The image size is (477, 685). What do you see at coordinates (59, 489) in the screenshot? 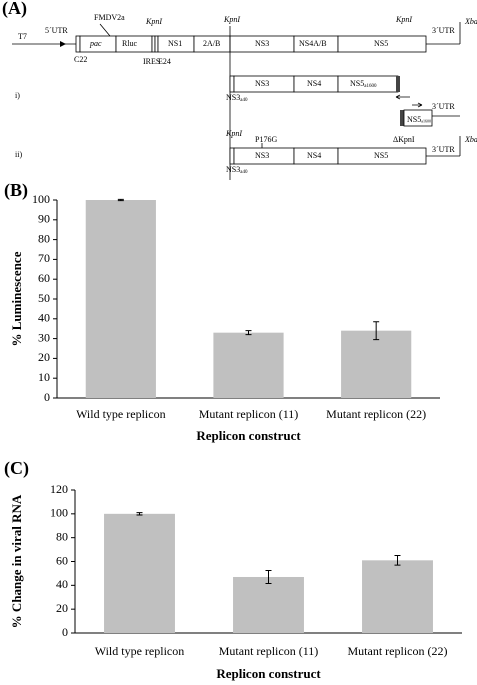
I see `y-tick-label: 120` at bounding box center [59, 489].